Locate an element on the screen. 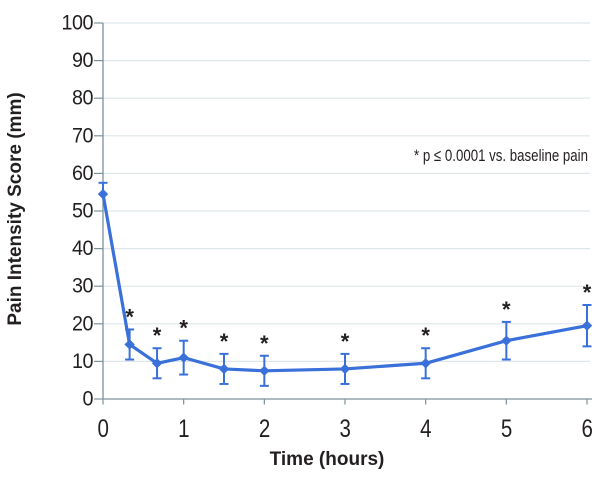 The height and width of the screenshot is (487, 600). y-axis-title: Pain Intensity Score (mm) is located at coordinates (15, 208).